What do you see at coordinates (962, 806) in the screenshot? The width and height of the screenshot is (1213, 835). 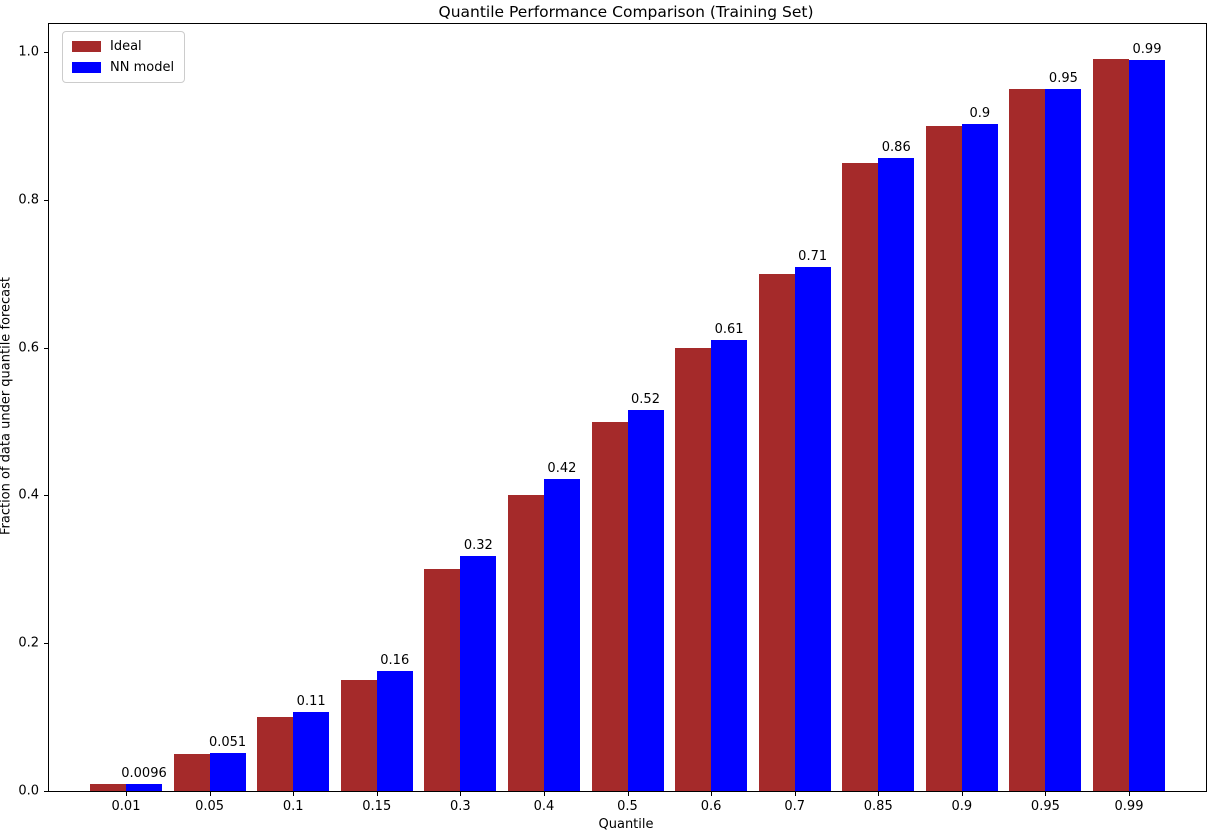 I see `x-tick-label: 0.9` at bounding box center [962, 806].